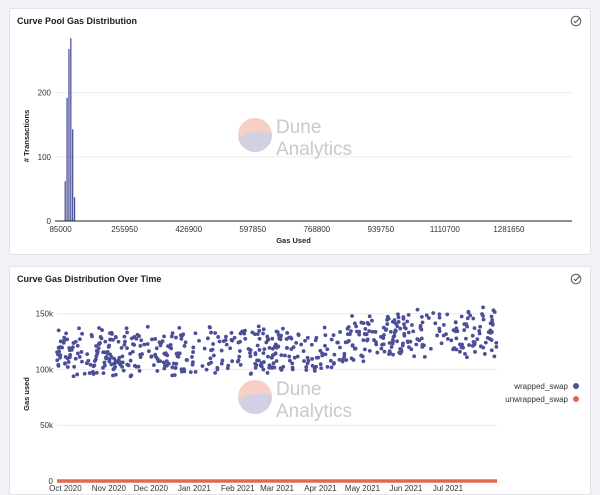  Describe the element at coordinates (188, 229) in the screenshot. I see `x-tick-label: 426900` at that location.